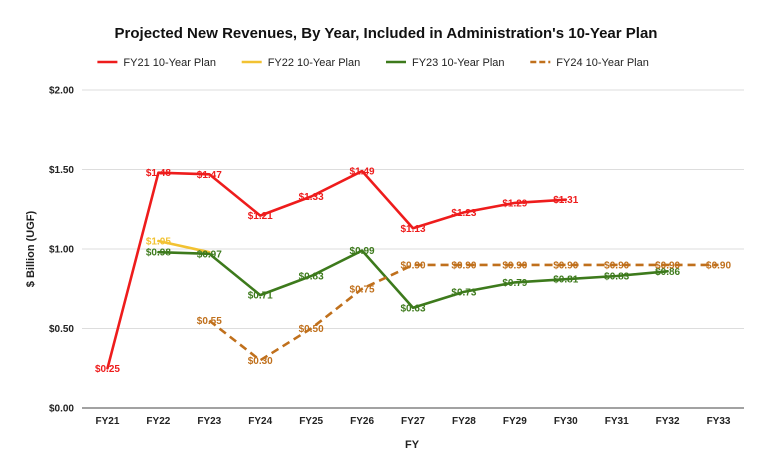 The width and height of the screenshot is (768, 476). What do you see at coordinates (463, 213) in the screenshot?
I see `data-label: $1.23` at bounding box center [463, 213].